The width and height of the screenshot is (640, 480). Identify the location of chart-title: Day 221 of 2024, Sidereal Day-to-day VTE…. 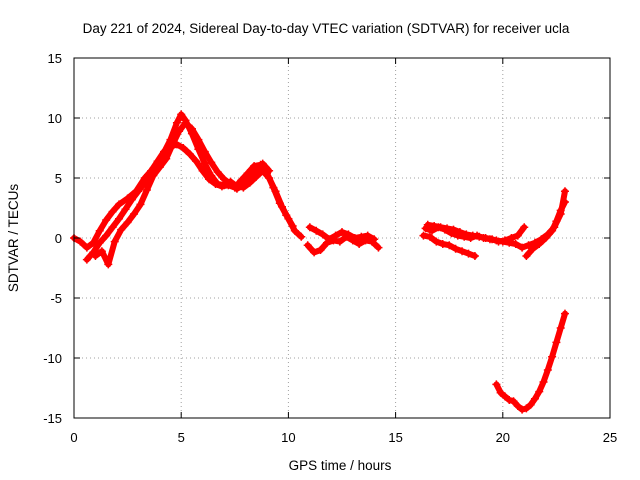
(326, 28).